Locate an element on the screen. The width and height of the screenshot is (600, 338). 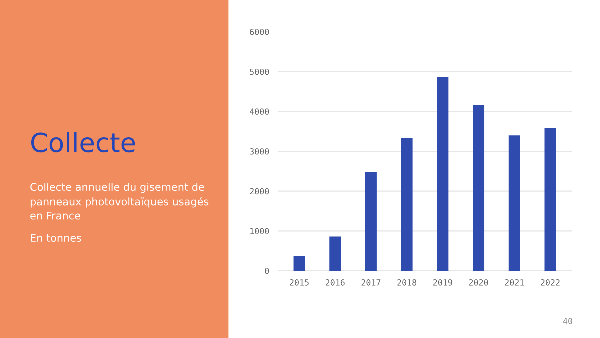
y-tick-label: 4000 is located at coordinates (260, 111).